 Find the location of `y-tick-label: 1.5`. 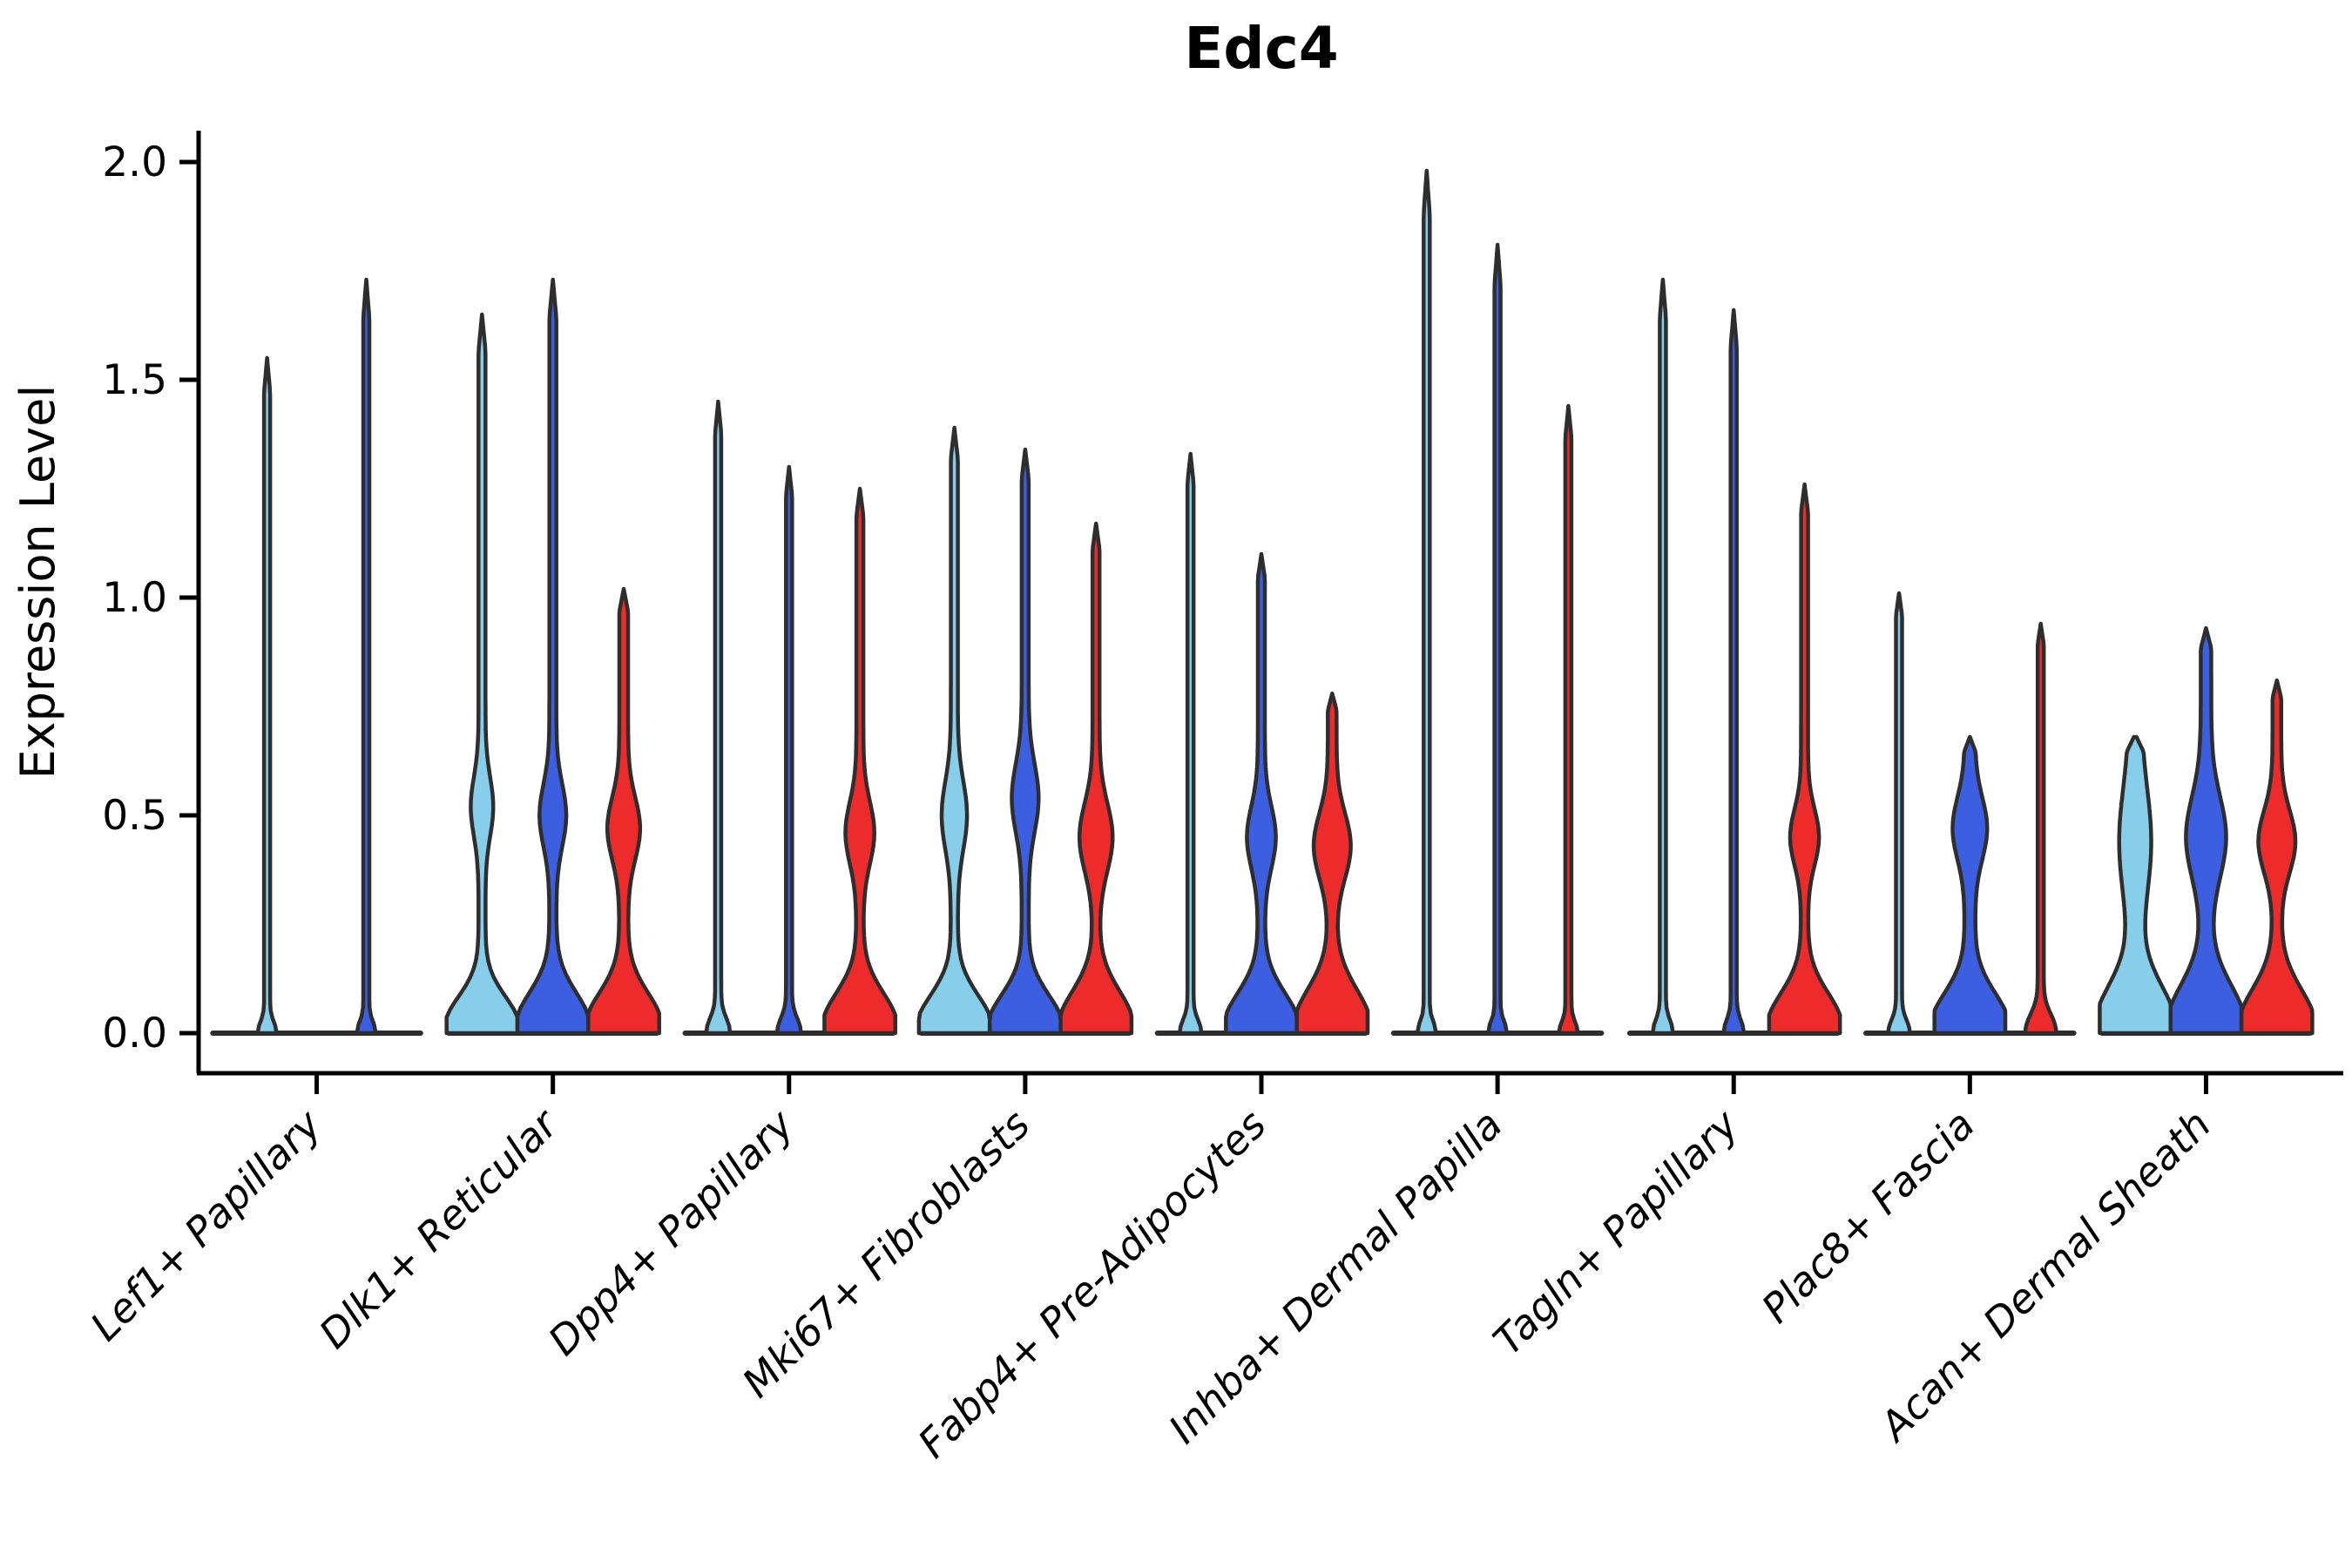

y-tick-label: 1.5 is located at coordinates (134, 380).